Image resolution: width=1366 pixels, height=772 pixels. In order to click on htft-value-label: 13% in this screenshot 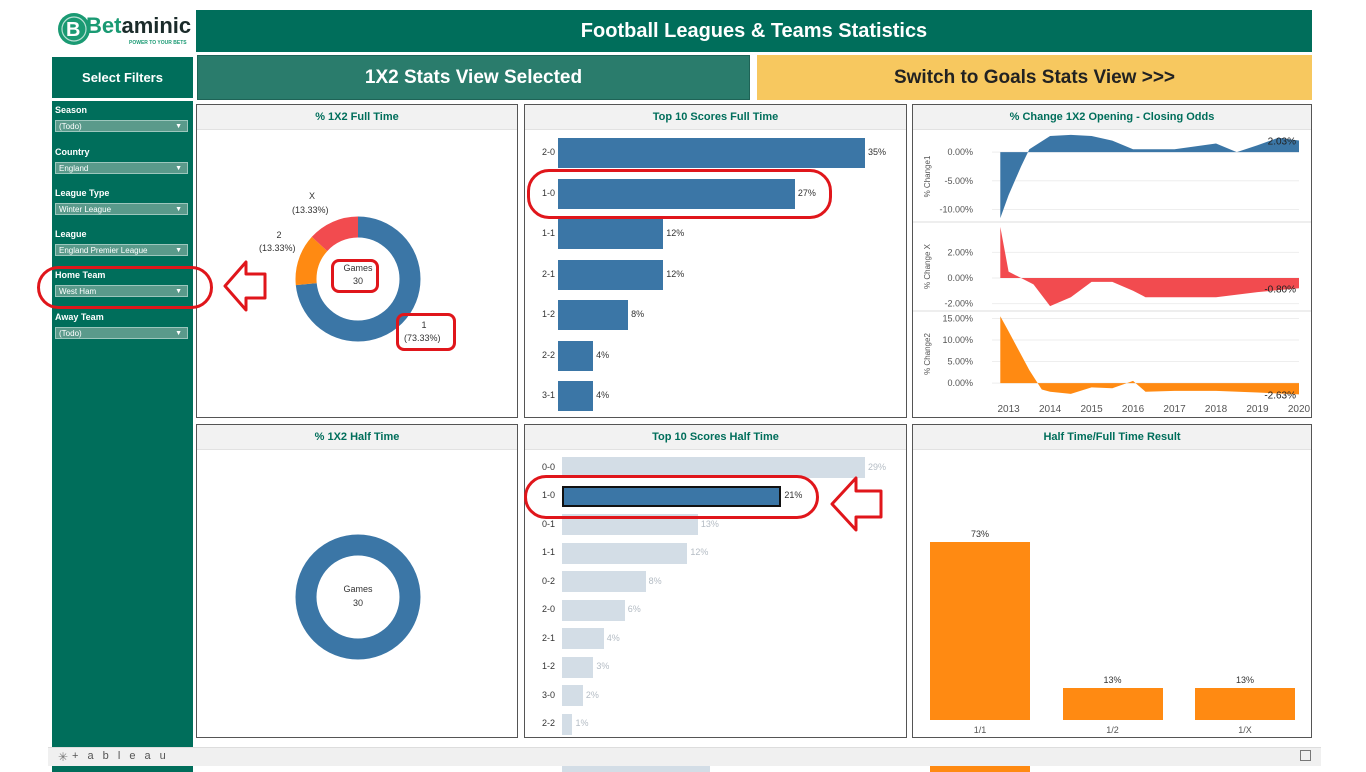, I will do `click(1112, 680)`.